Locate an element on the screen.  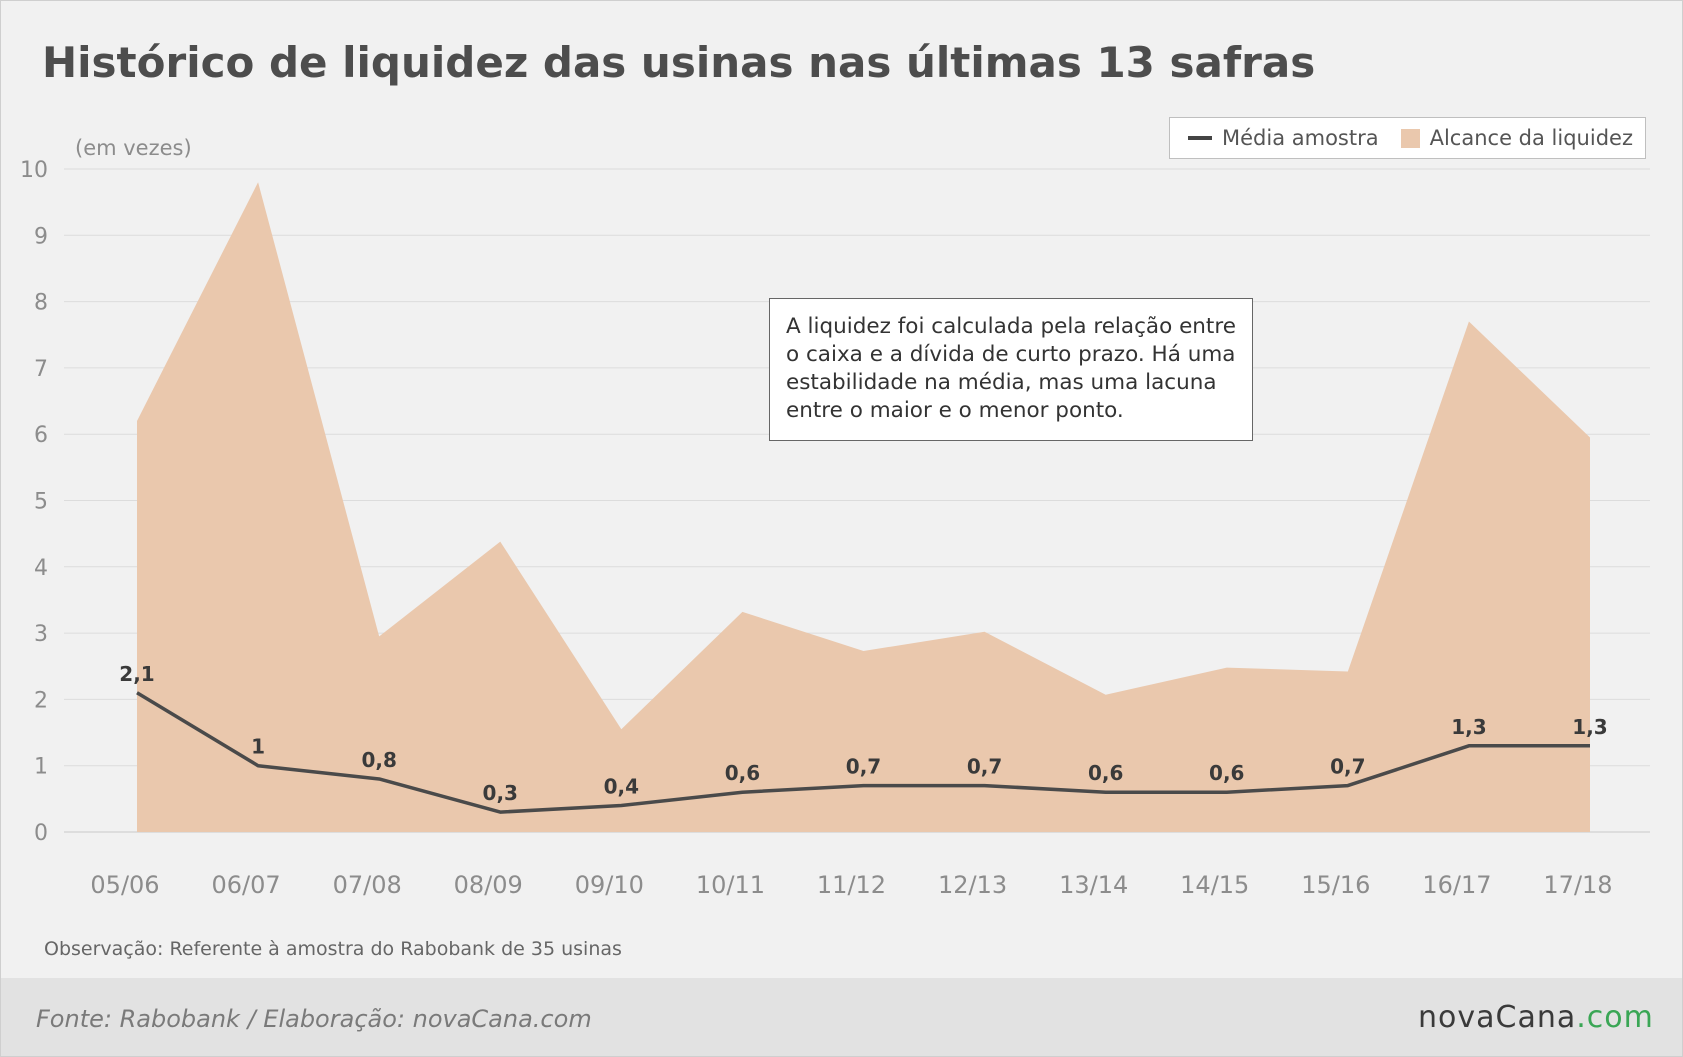
data-label: 0,3 is located at coordinates (500, 793).